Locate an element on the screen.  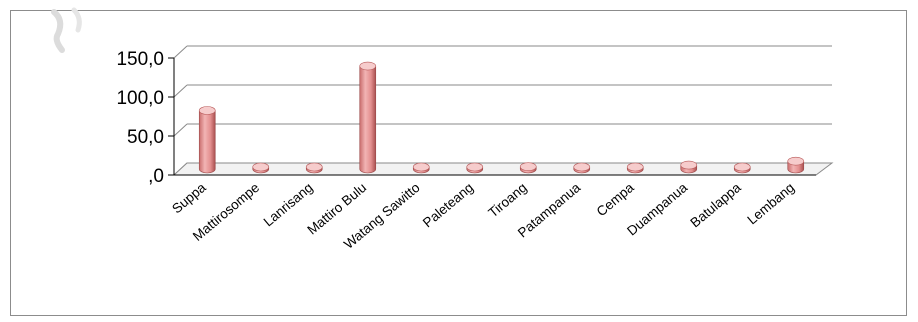
watermark-fragment is located at coordinates (66, 30).